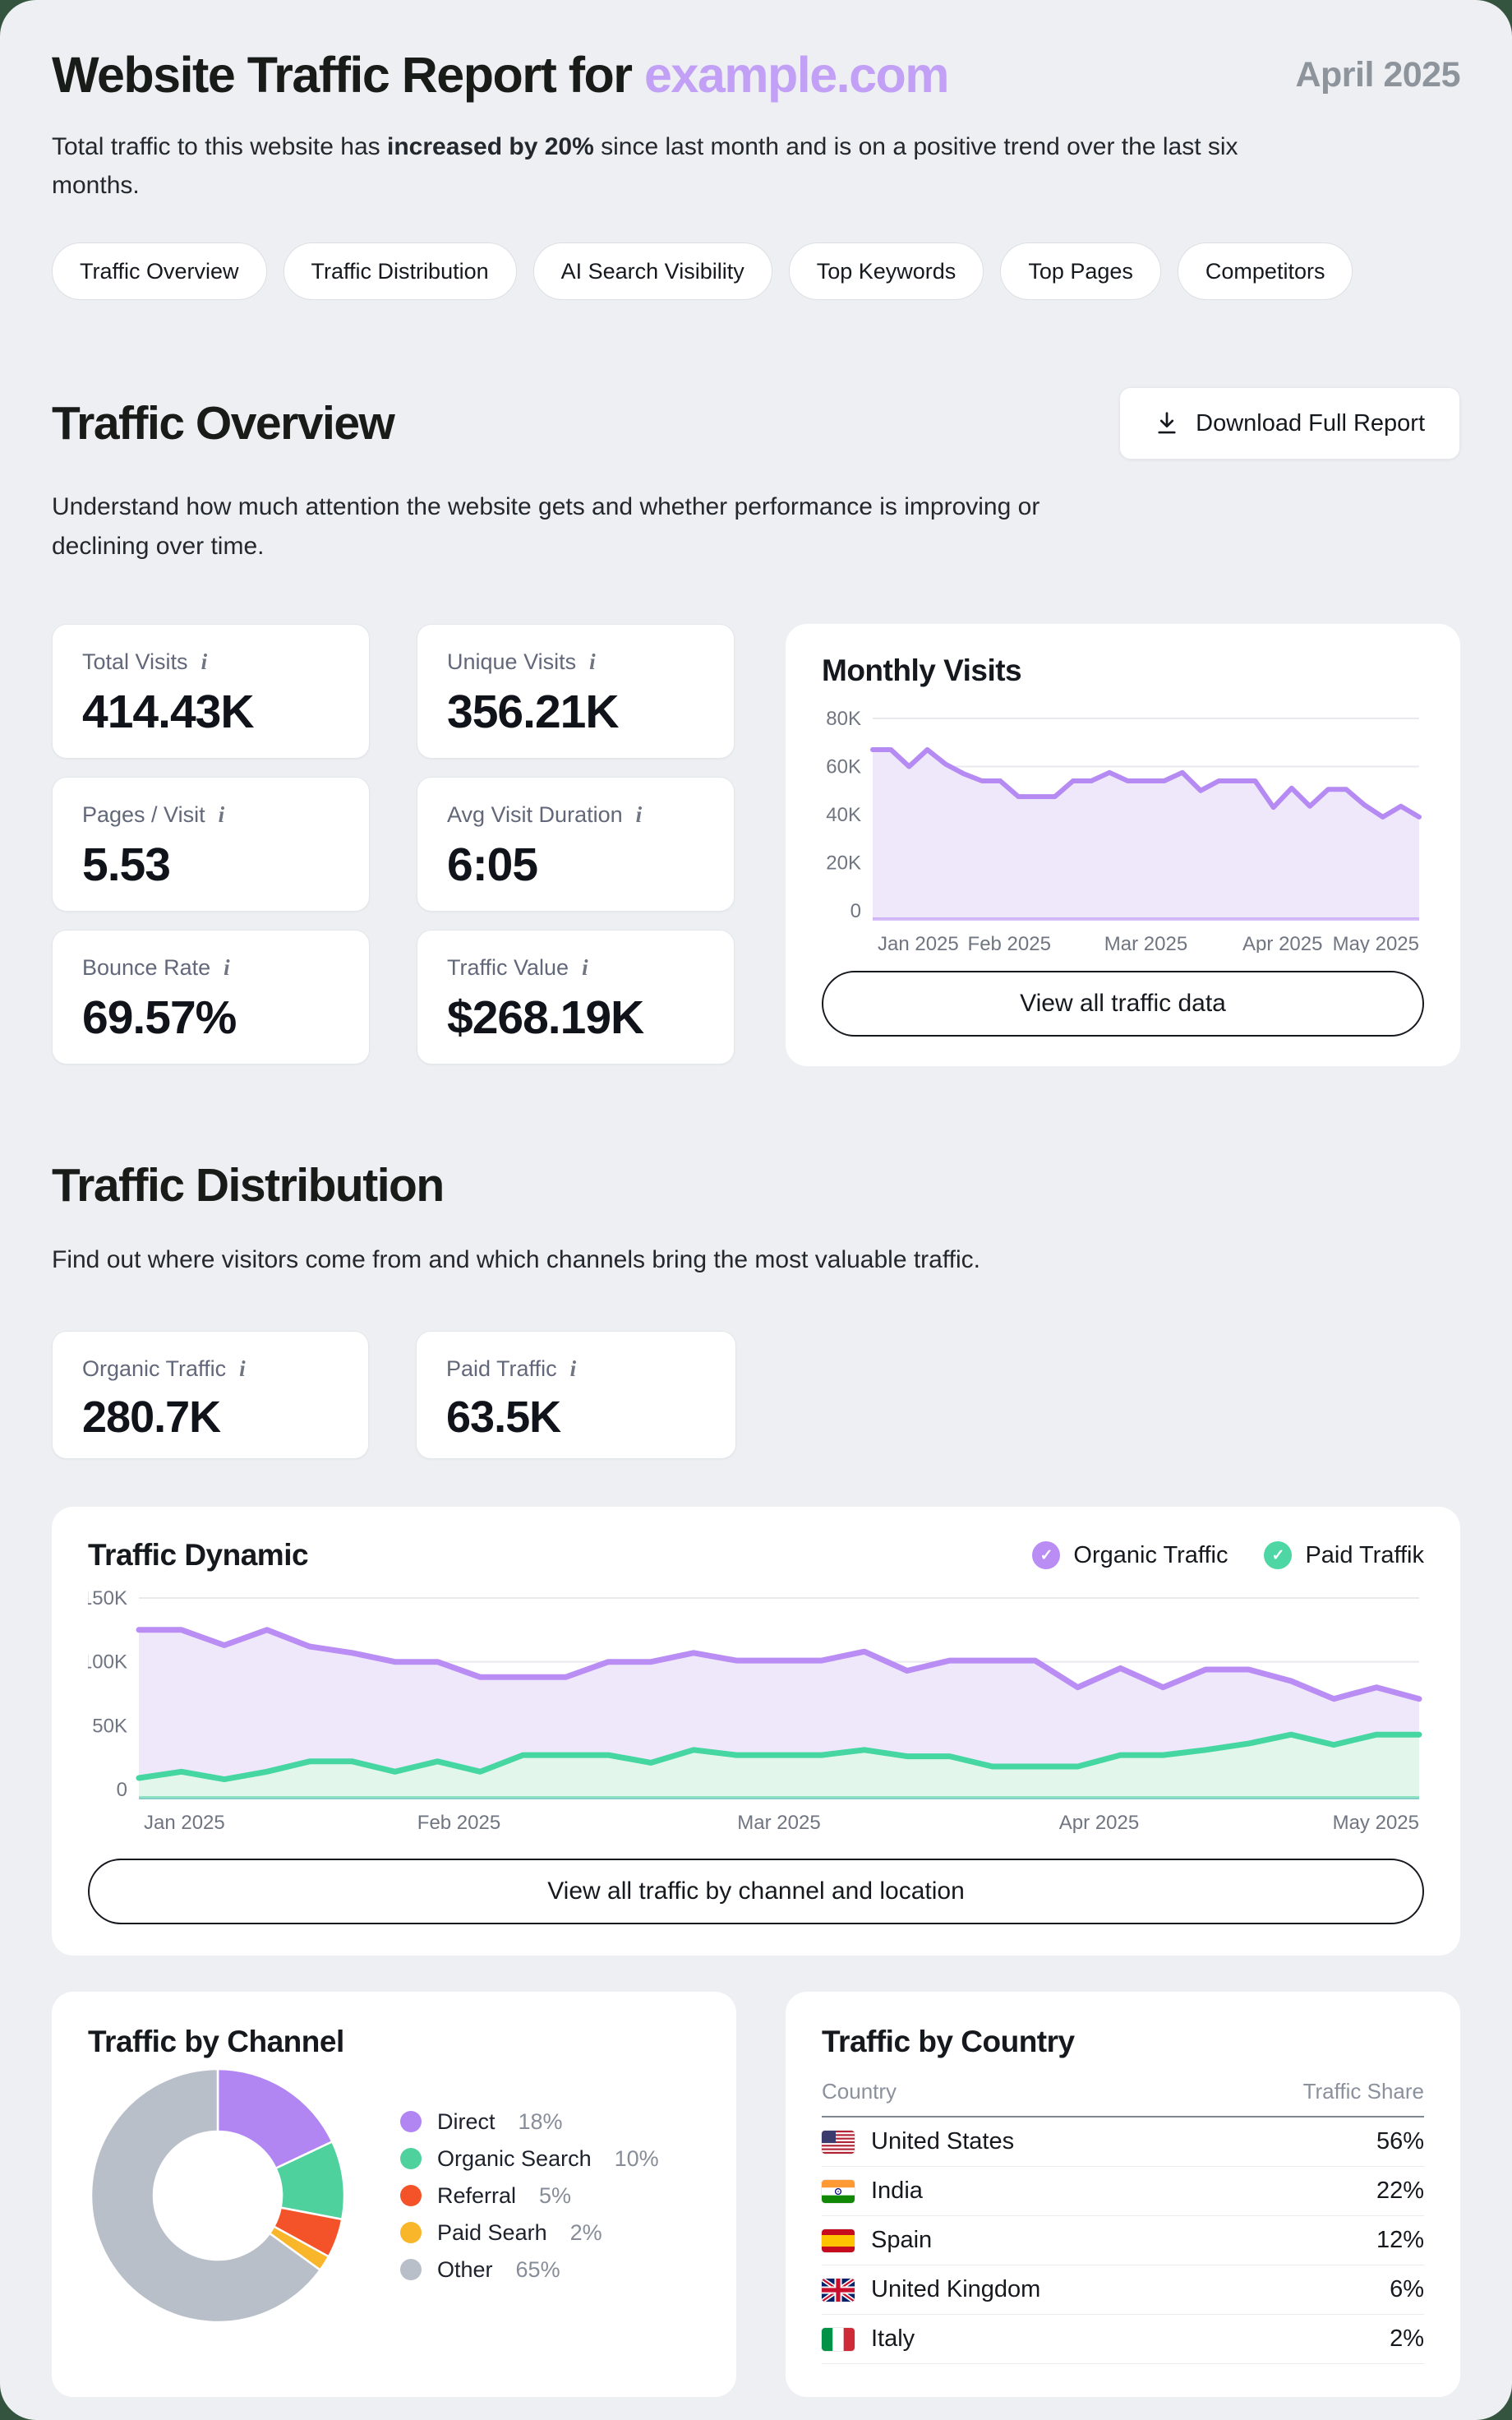 Image resolution: width=1512 pixels, height=2420 pixels. What do you see at coordinates (216, 2041) in the screenshot?
I see `traffic-by-channel-title: Traffic by Channel` at bounding box center [216, 2041].